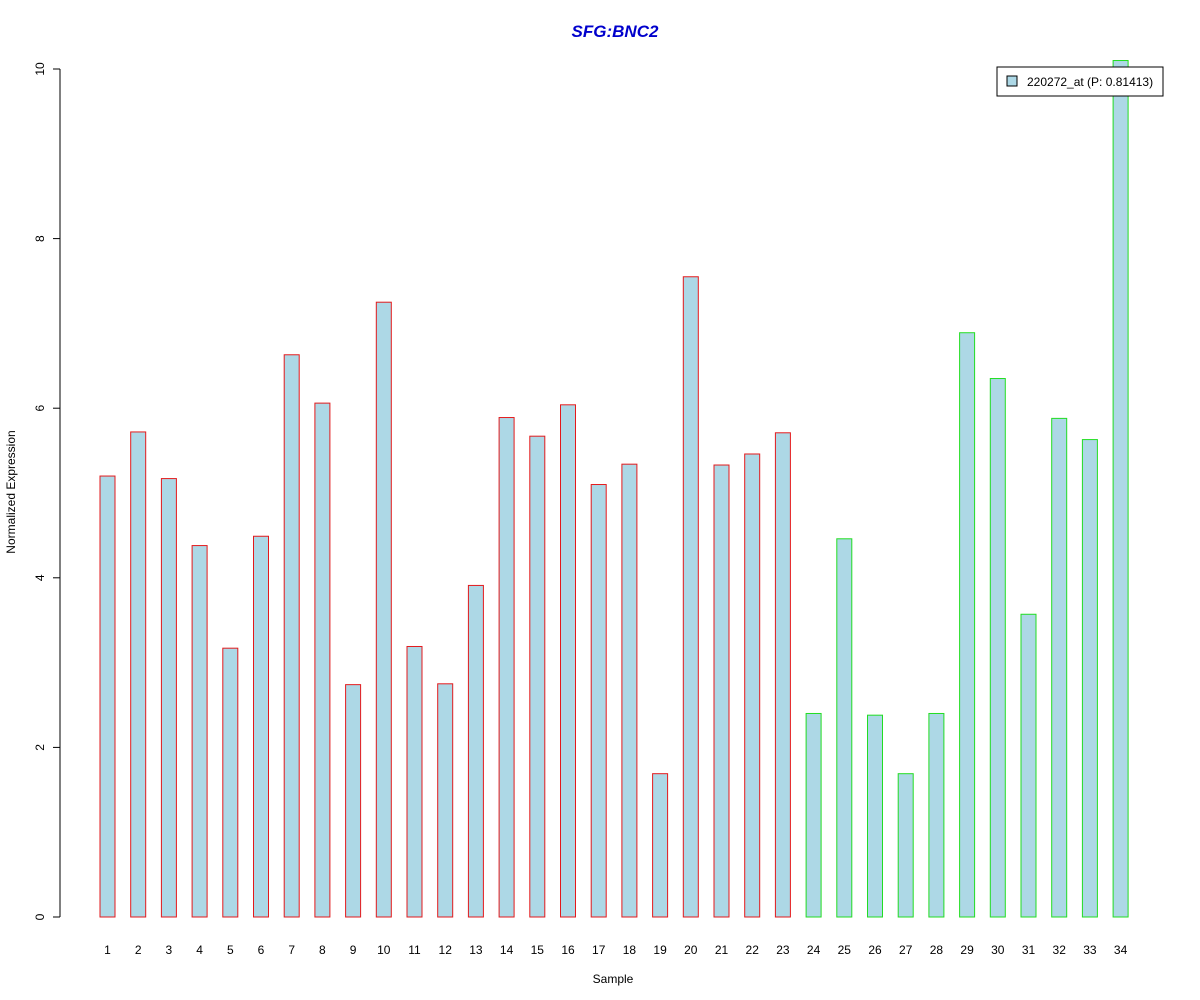 The width and height of the screenshot is (1200, 1000). I want to click on x-tick-label: 17, so click(599, 950).